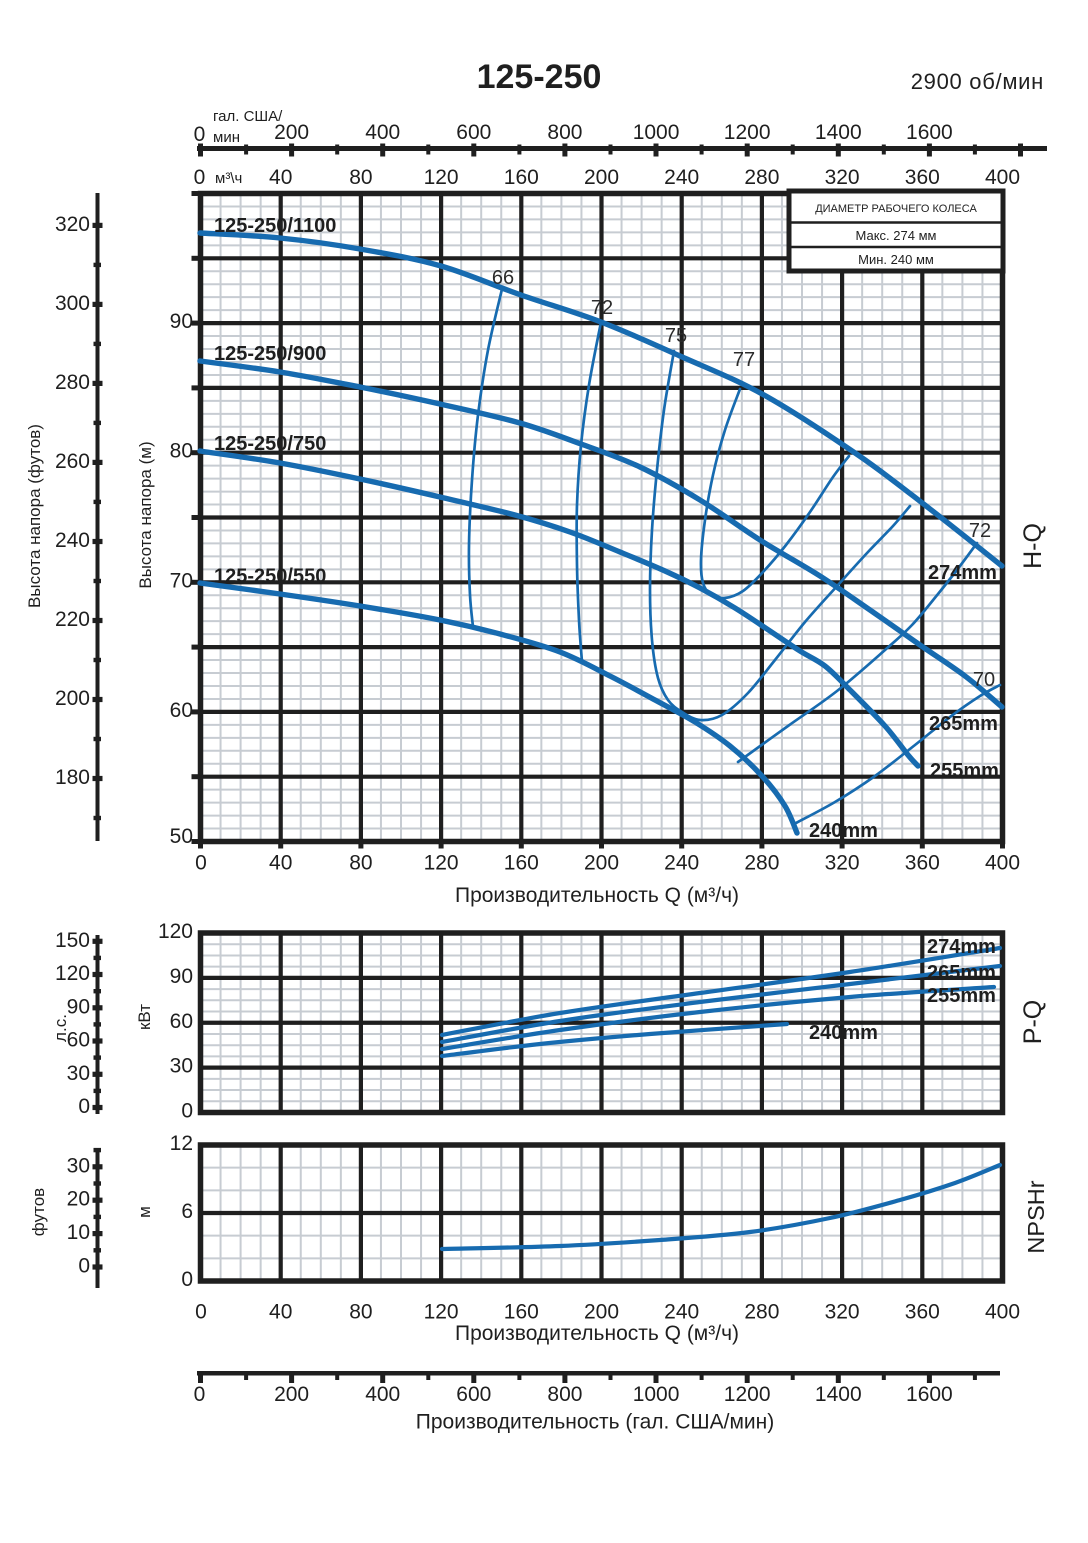 The width and height of the screenshot is (1088, 1543). What do you see at coordinates (34, 516) in the screenshot?
I see `svg-text: Высота напора (футов)` at bounding box center [34, 516].